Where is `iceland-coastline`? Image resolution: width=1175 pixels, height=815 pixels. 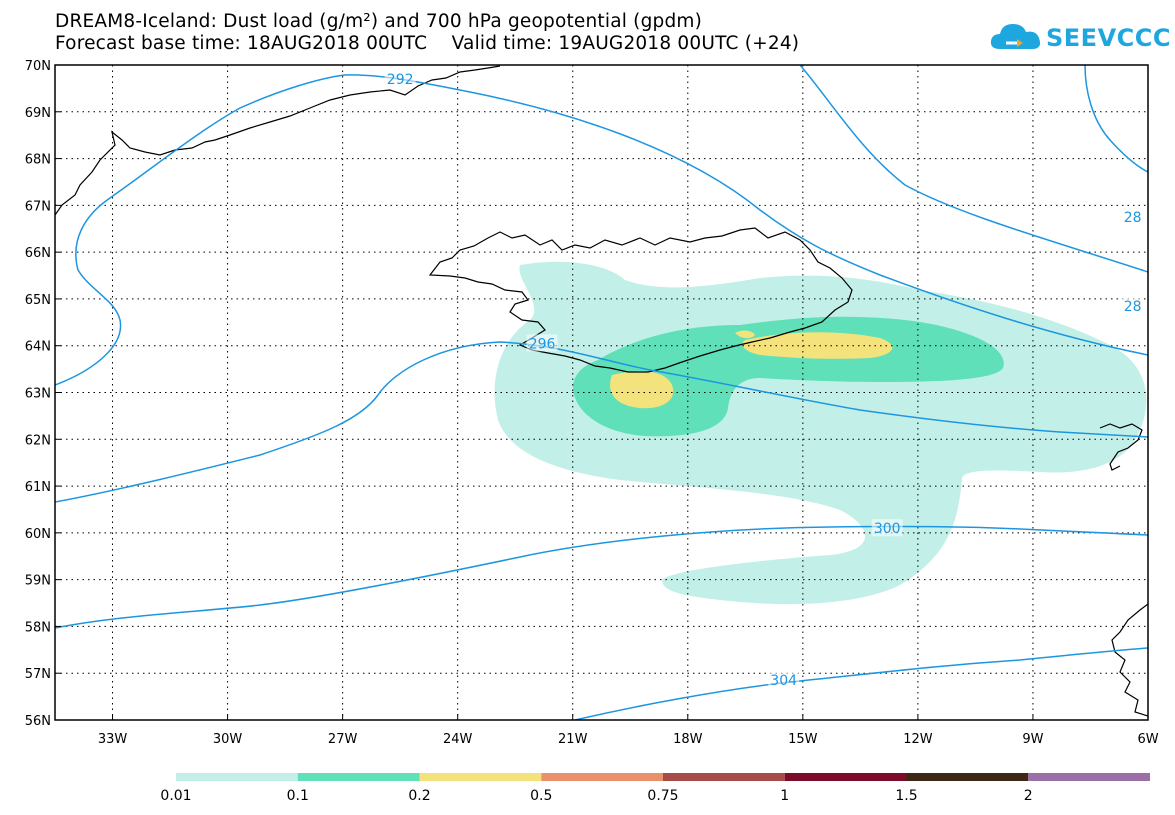
iceland-coastline is located at coordinates (640, 300).